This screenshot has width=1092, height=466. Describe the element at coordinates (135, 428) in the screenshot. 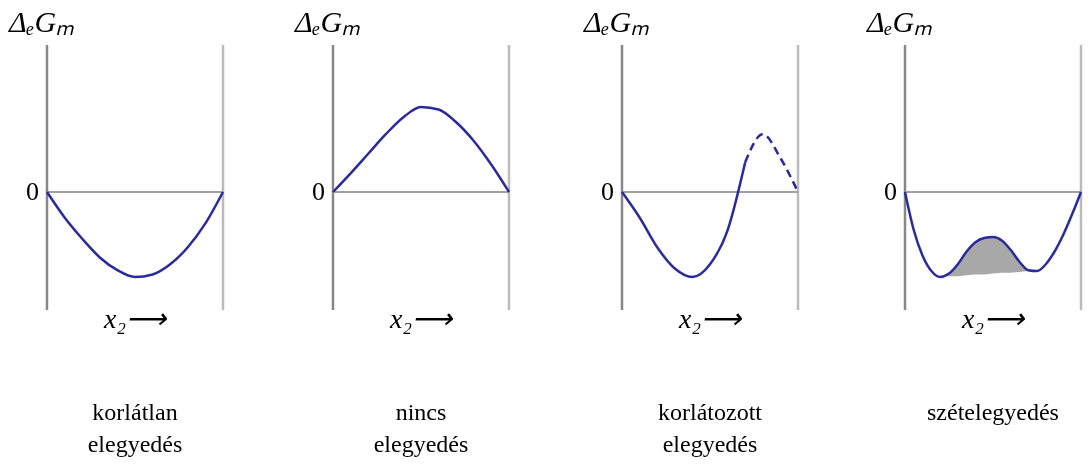

I see `text: korlátlan elegyedés` at that location.